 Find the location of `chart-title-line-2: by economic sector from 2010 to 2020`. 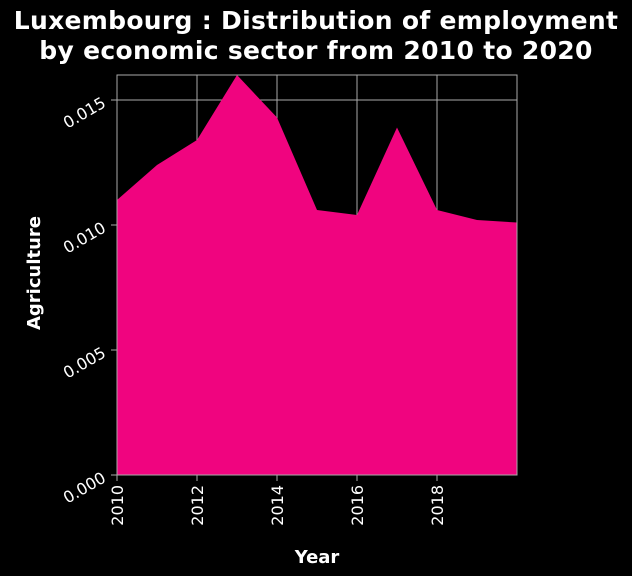

chart-title-line-2: by economic sector from 2010 to 2020 is located at coordinates (316, 50).